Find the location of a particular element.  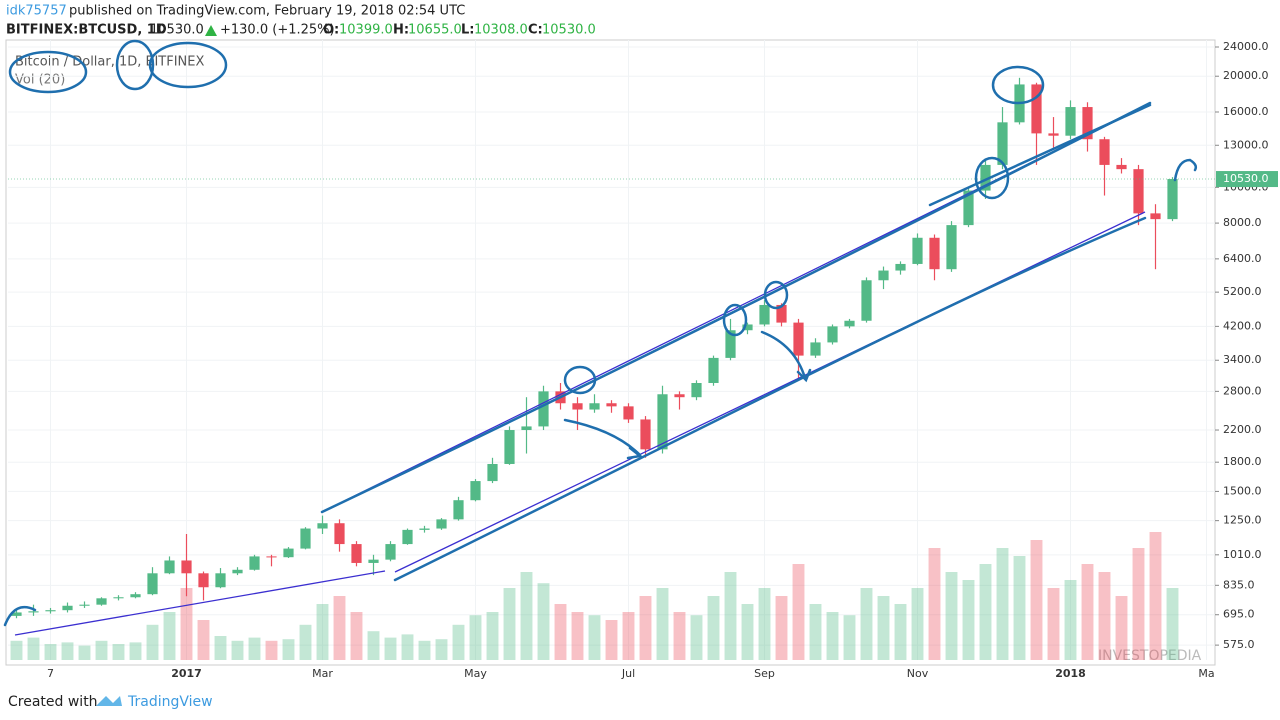

y-tick-label: 695.0 is located at coordinates (1239, 614).